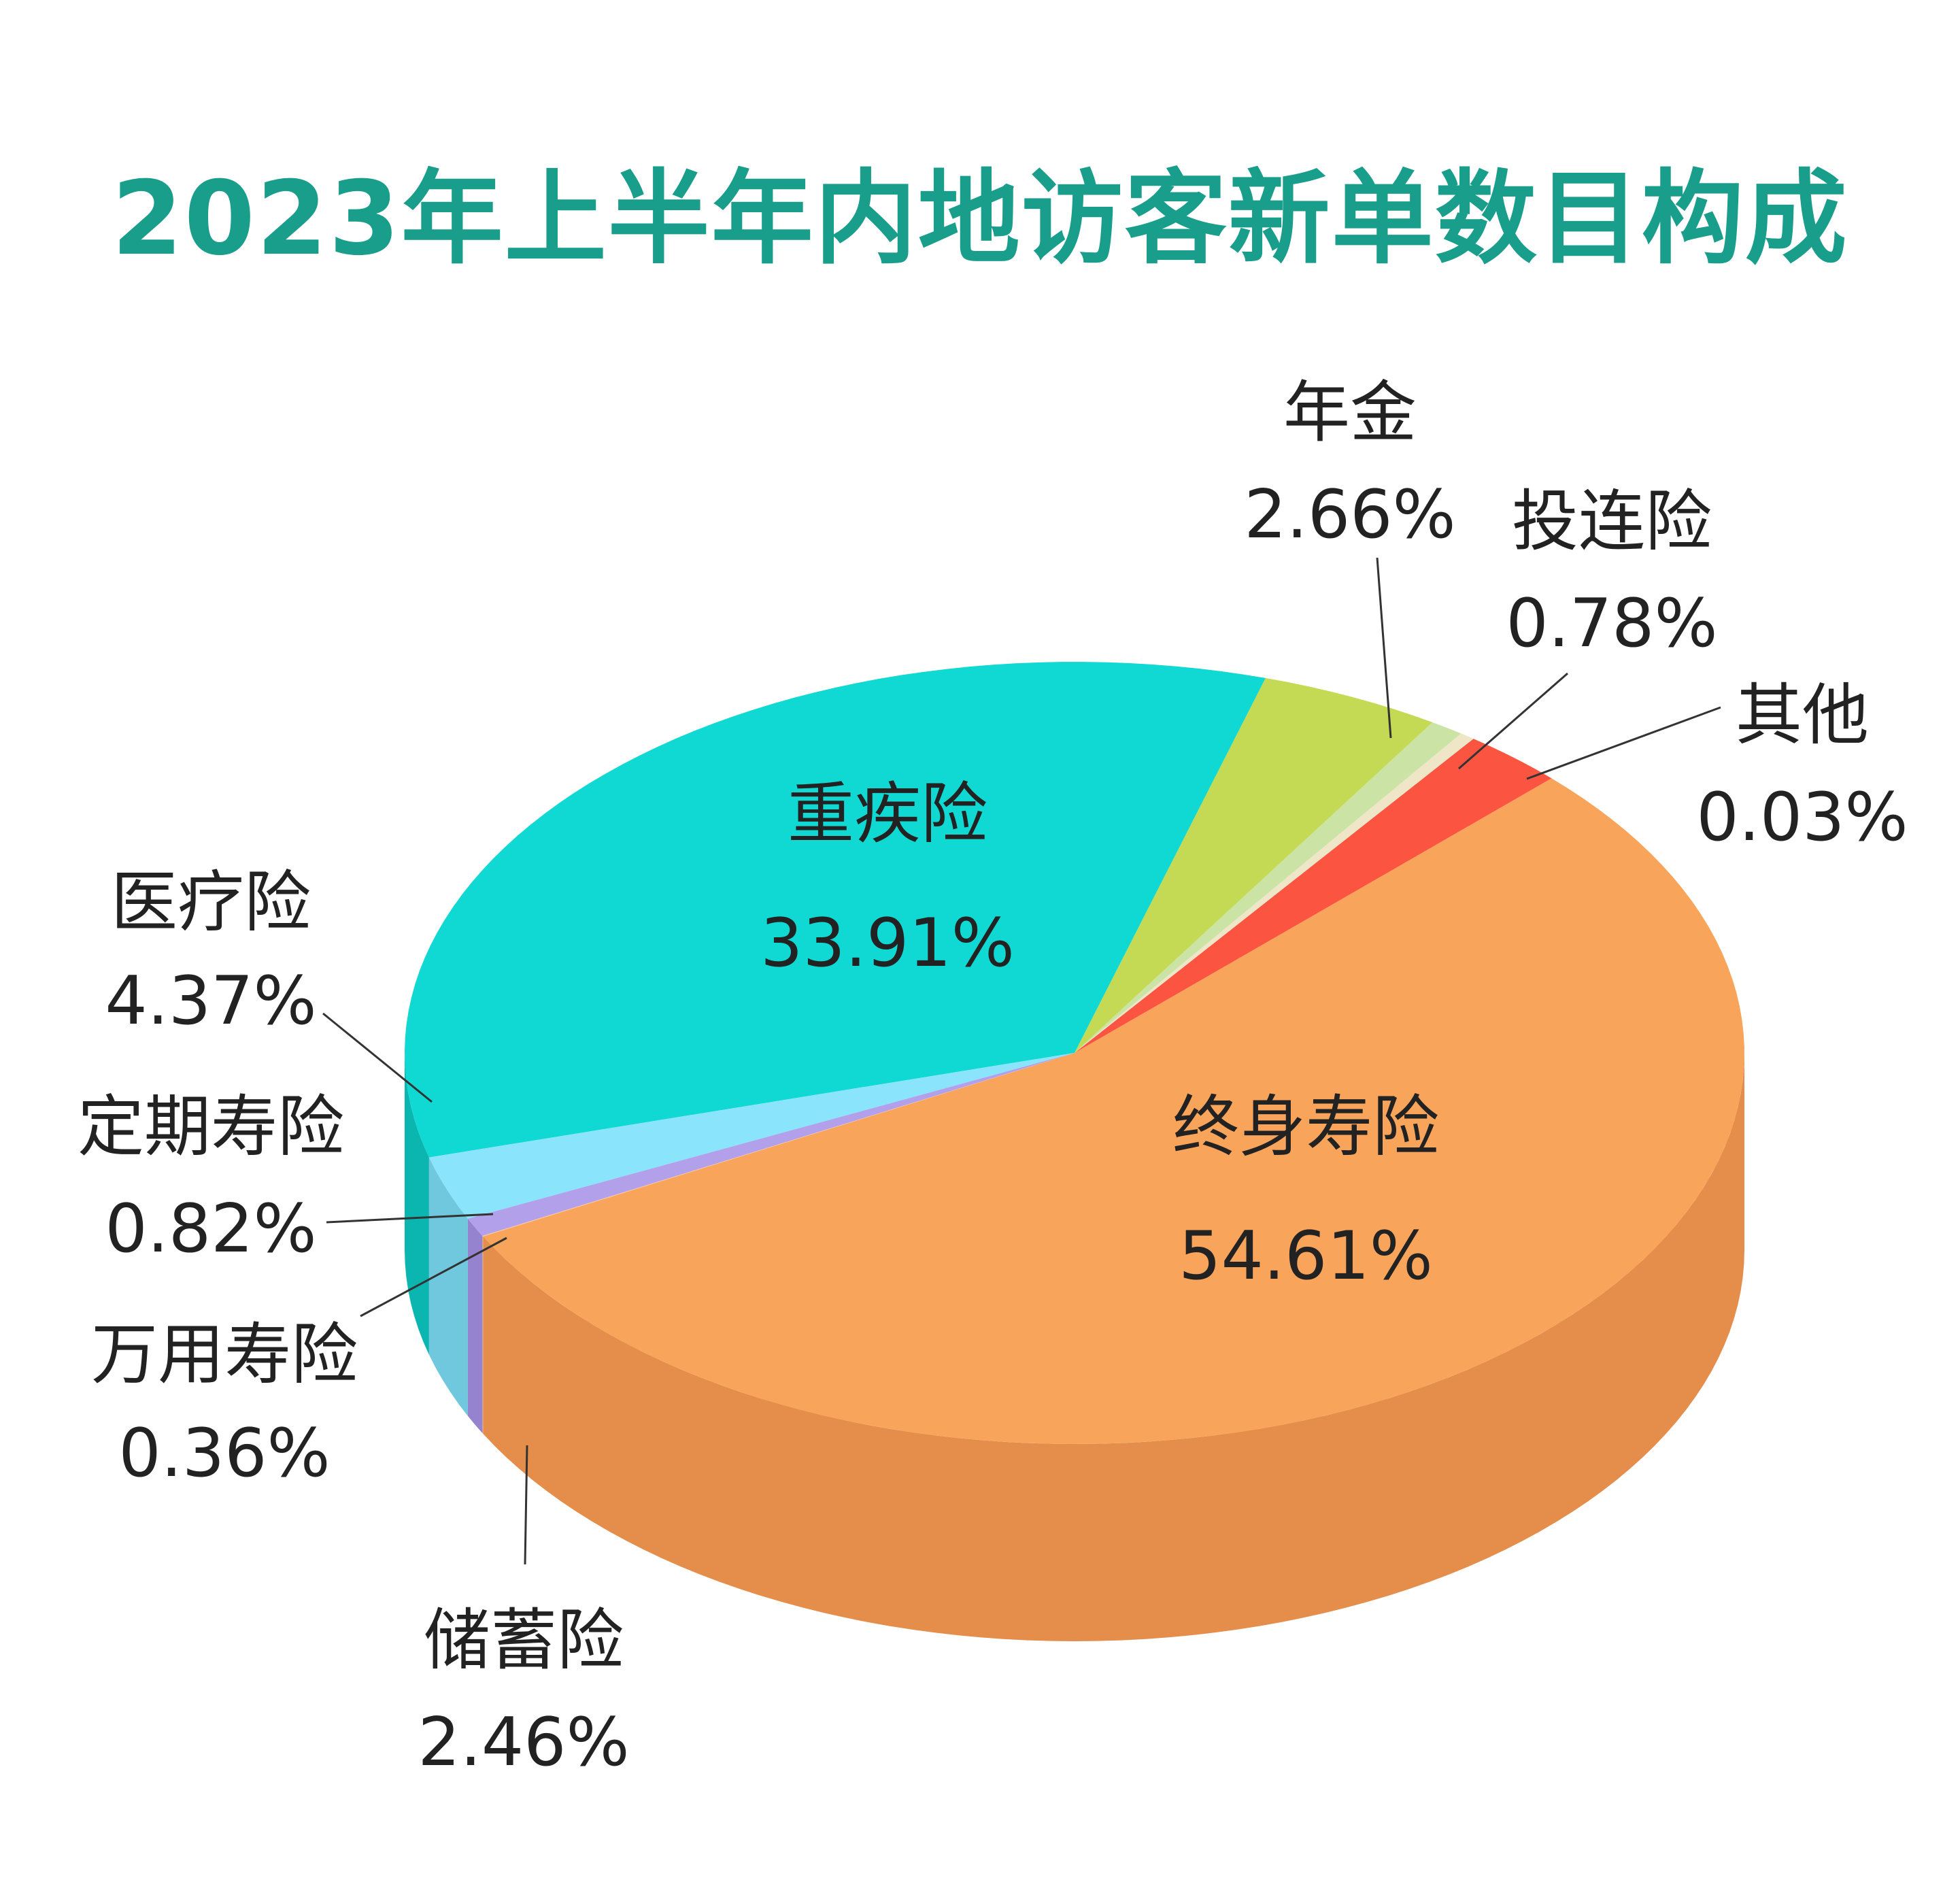  I want to click on slice-label-5: 重疾险, so click(888, 814).